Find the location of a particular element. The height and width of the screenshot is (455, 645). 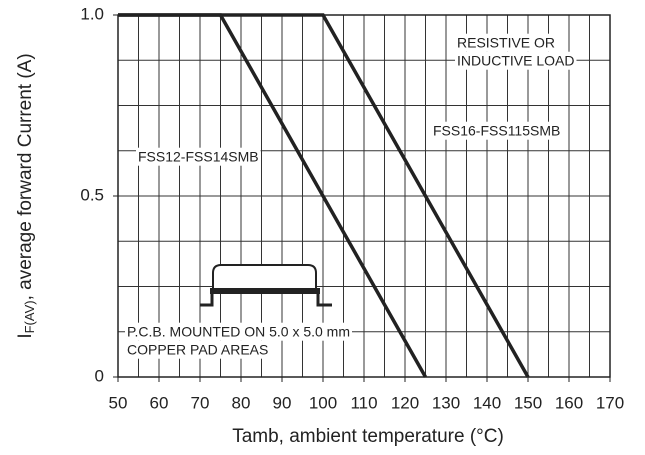

y-tick-label: 1.0 is located at coordinates (92, 13).